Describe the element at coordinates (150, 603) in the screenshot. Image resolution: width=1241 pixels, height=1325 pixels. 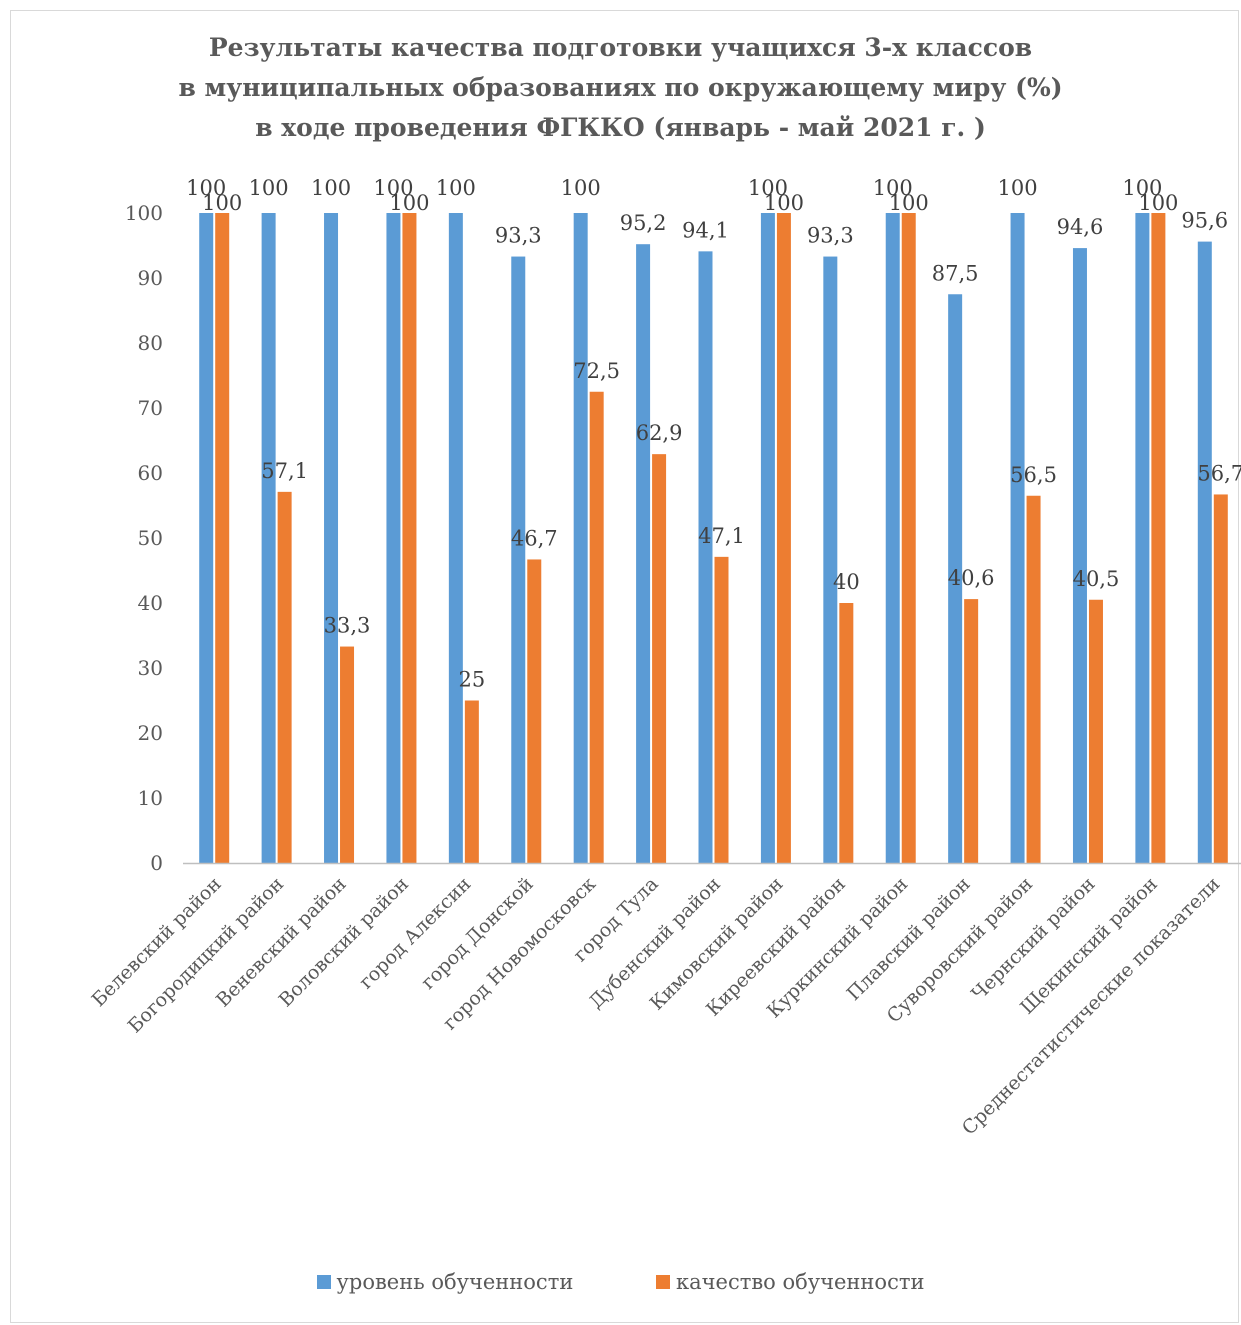
I see `y-tick-label: 40` at that location.